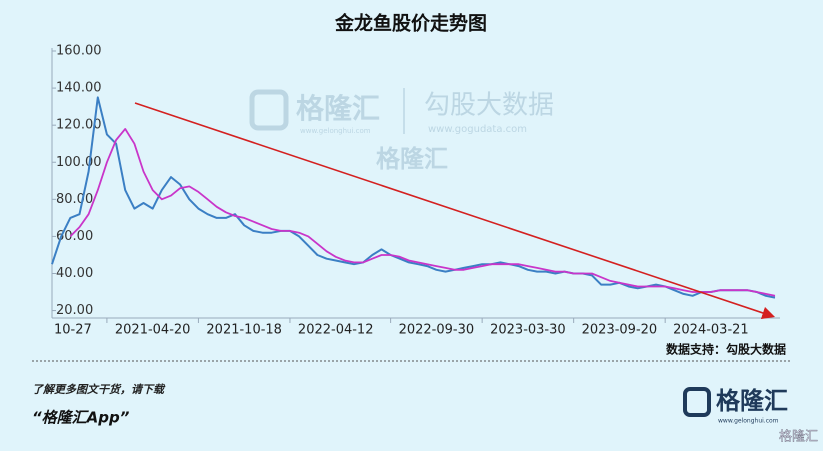  Describe the element at coordinates (244, 330) in the screenshot. I see `x-tick-label: 2021-10-18` at that location.